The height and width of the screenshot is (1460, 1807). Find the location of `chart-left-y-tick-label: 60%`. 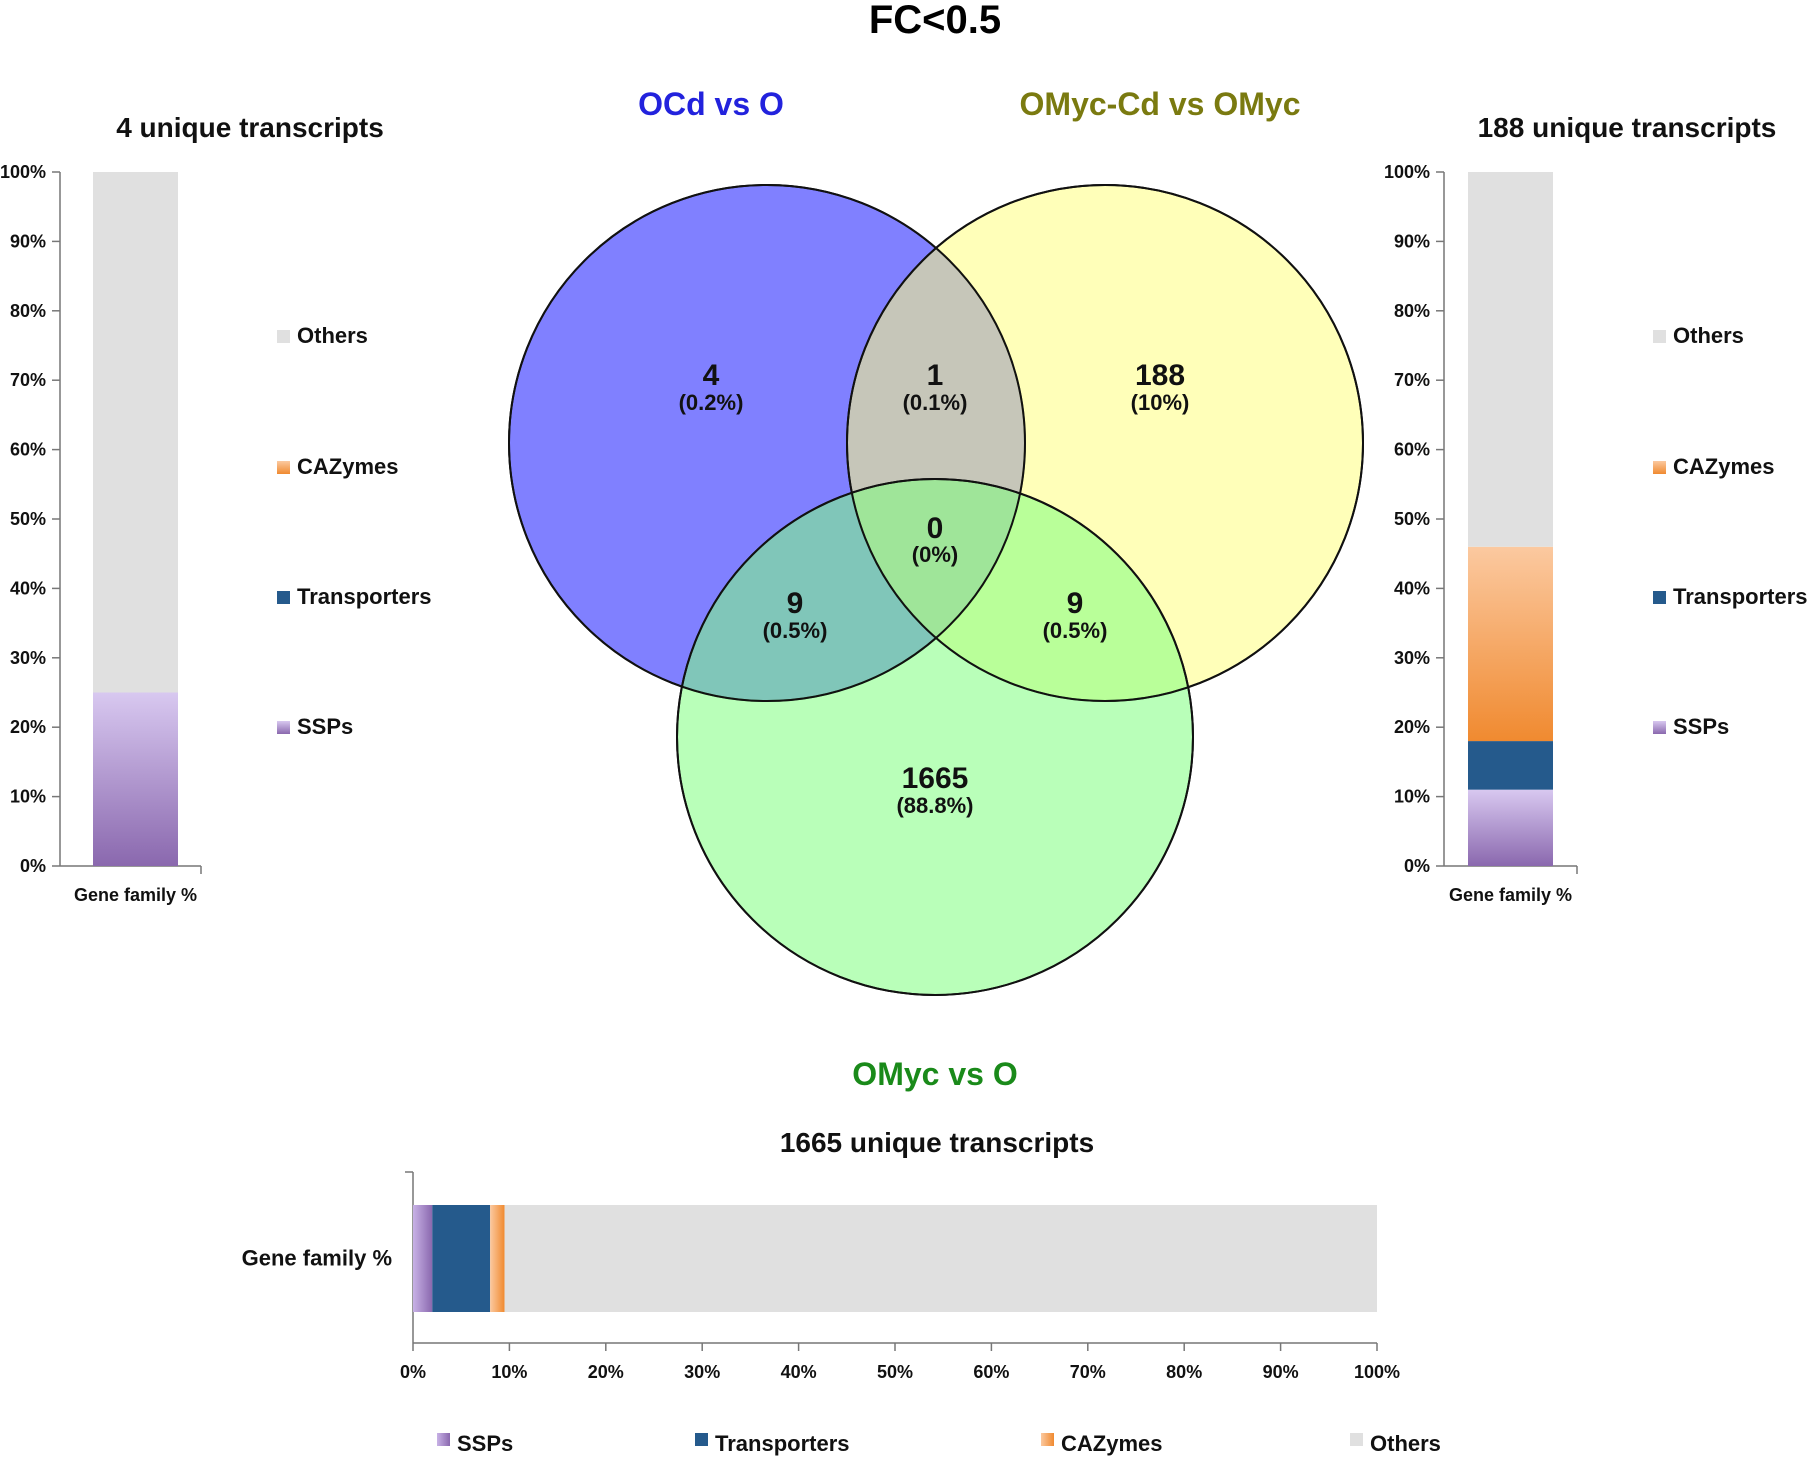

chart-left-y-tick-label: 60% is located at coordinates (28, 450).